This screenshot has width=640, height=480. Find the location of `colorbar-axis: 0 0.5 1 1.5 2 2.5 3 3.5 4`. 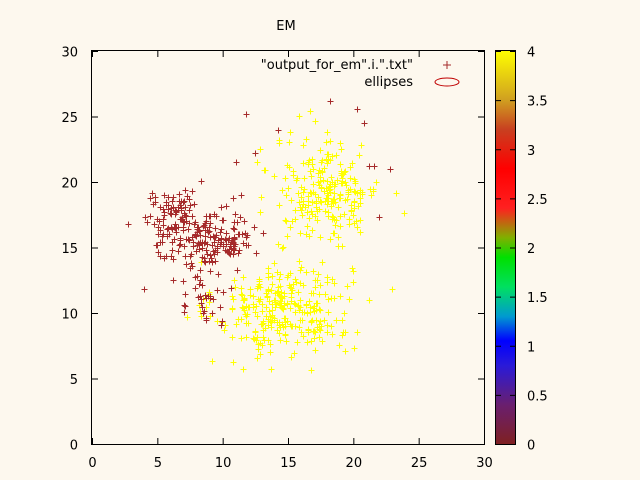

colorbar-axis: 0 0.5 1 1.5 2 2.5 3 3.5 4 is located at coordinates (522, 250).